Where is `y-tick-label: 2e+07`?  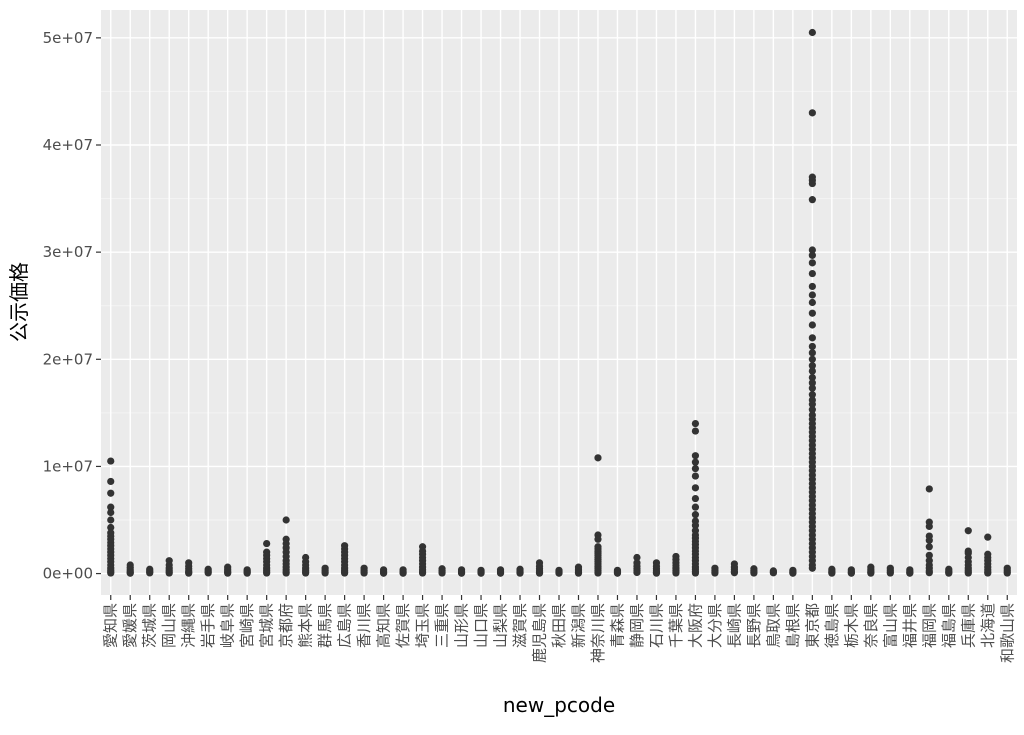
y-tick-label: 2e+07 is located at coordinates (68, 359).